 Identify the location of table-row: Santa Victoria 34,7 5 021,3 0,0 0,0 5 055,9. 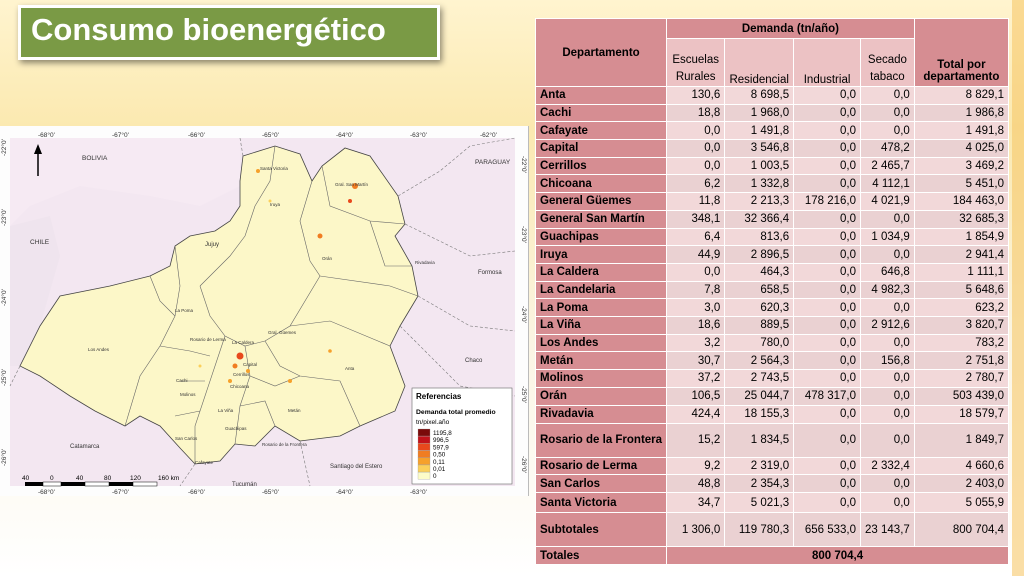
(772, 503).